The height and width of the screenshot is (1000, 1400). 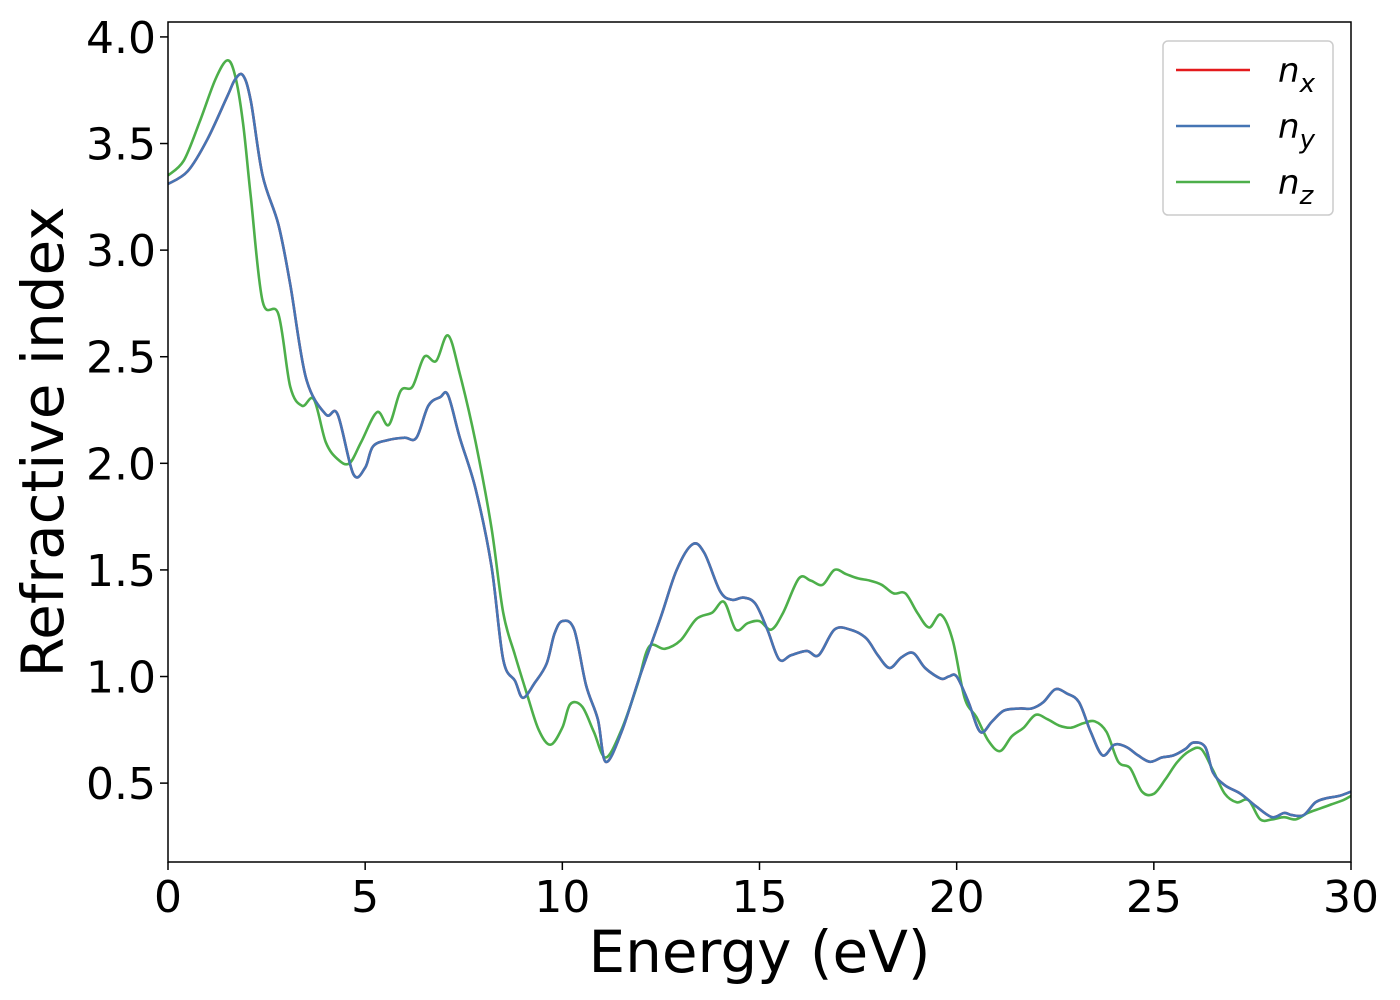 What do you see at coordinates (1307, 140) in the screenshot?
I see `legend-label-subscript: y` at bounding box center [1307, 140].